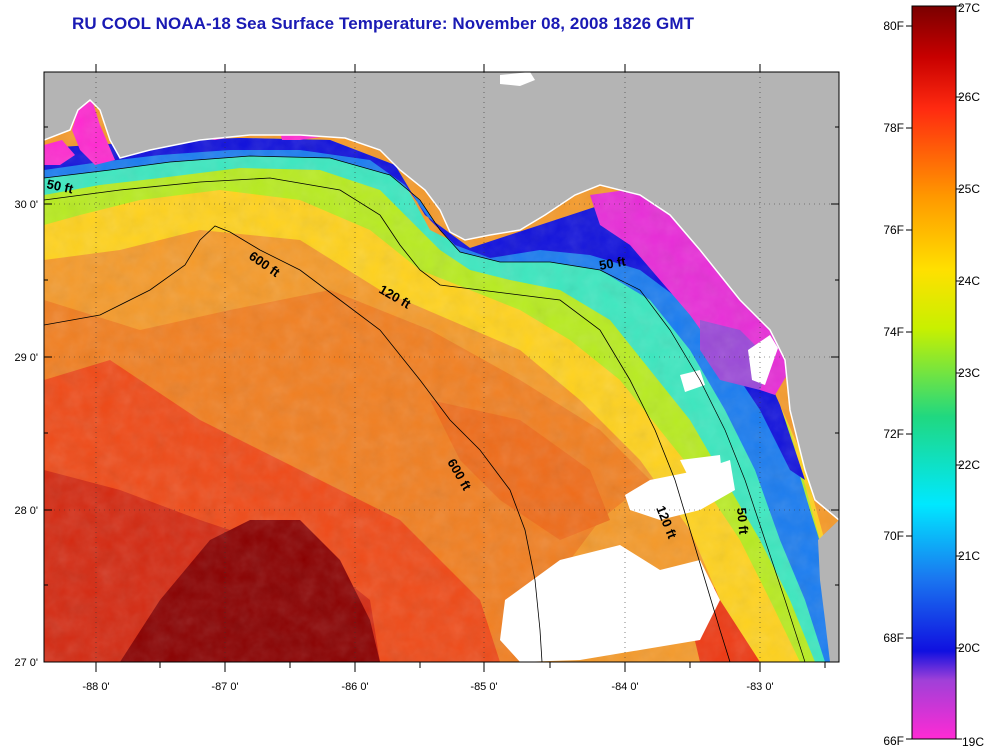 Image resolution: width=992 pixels, height=754 pixels. What do you see at coordinates (893, 26) in the screenshot?
I see `colorbar-f-80: 80F` at bounding box center [893, 26].